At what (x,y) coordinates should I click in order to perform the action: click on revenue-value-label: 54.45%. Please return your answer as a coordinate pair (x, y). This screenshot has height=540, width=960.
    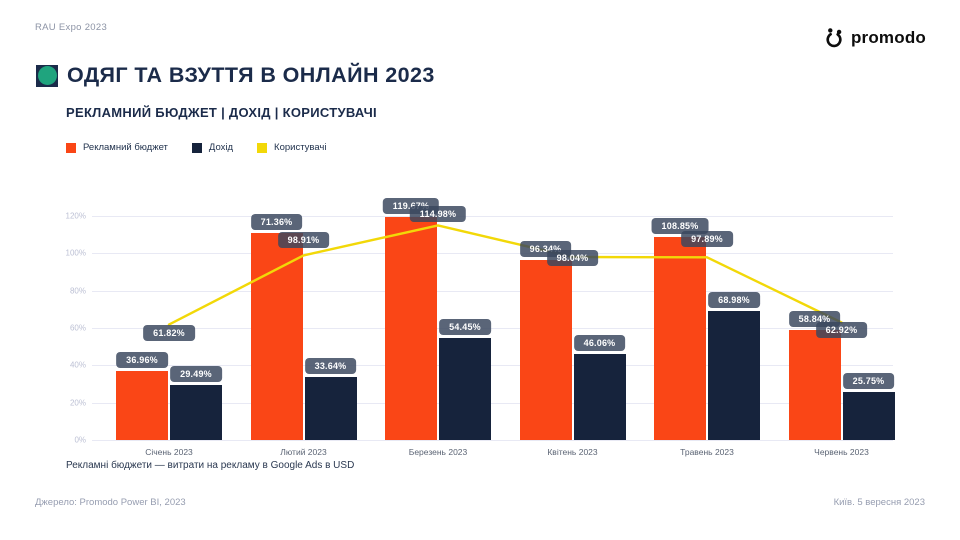
    Looking at the image, I should click on (465, 327).